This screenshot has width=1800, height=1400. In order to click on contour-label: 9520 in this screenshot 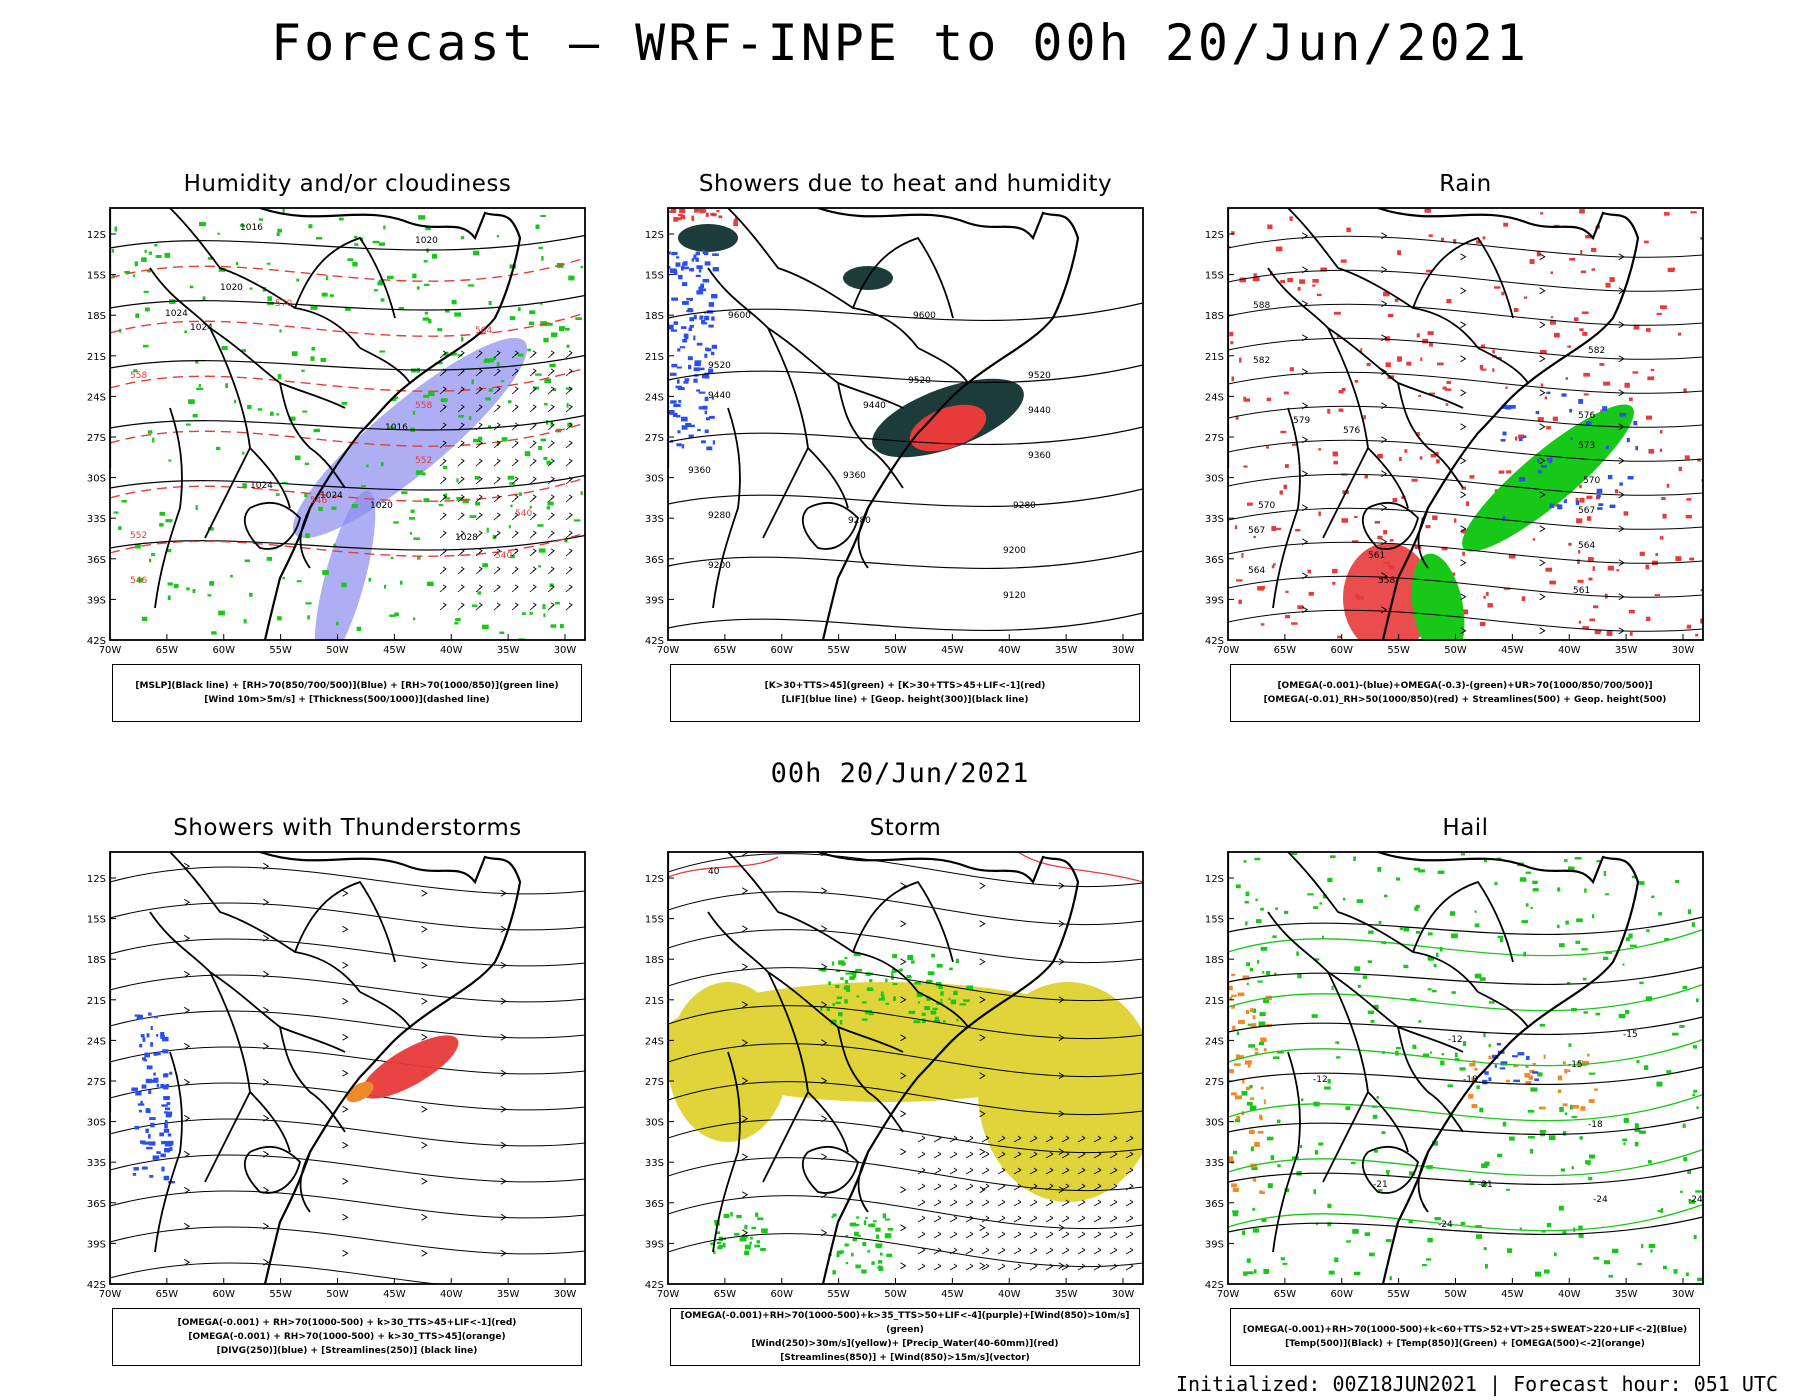, I will do `click(719, 366)`.